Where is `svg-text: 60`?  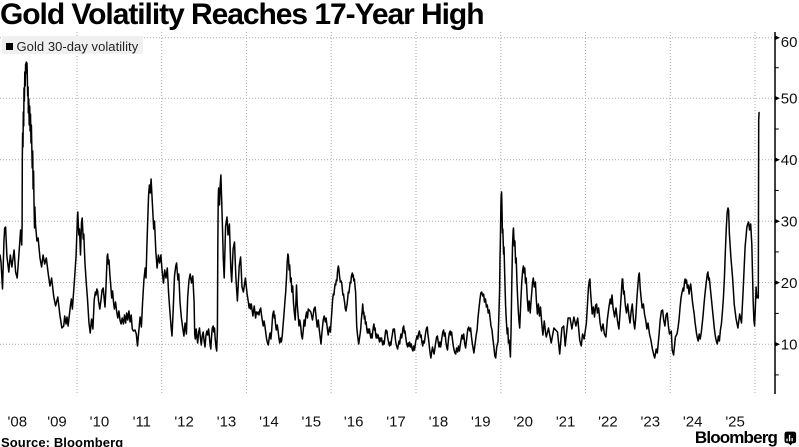 svg-text: 60 is located at coordinates (789, 42).